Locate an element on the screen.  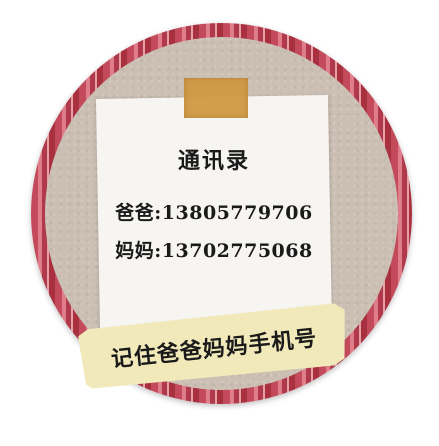
tape-strip is located at coordinates (216, 98).